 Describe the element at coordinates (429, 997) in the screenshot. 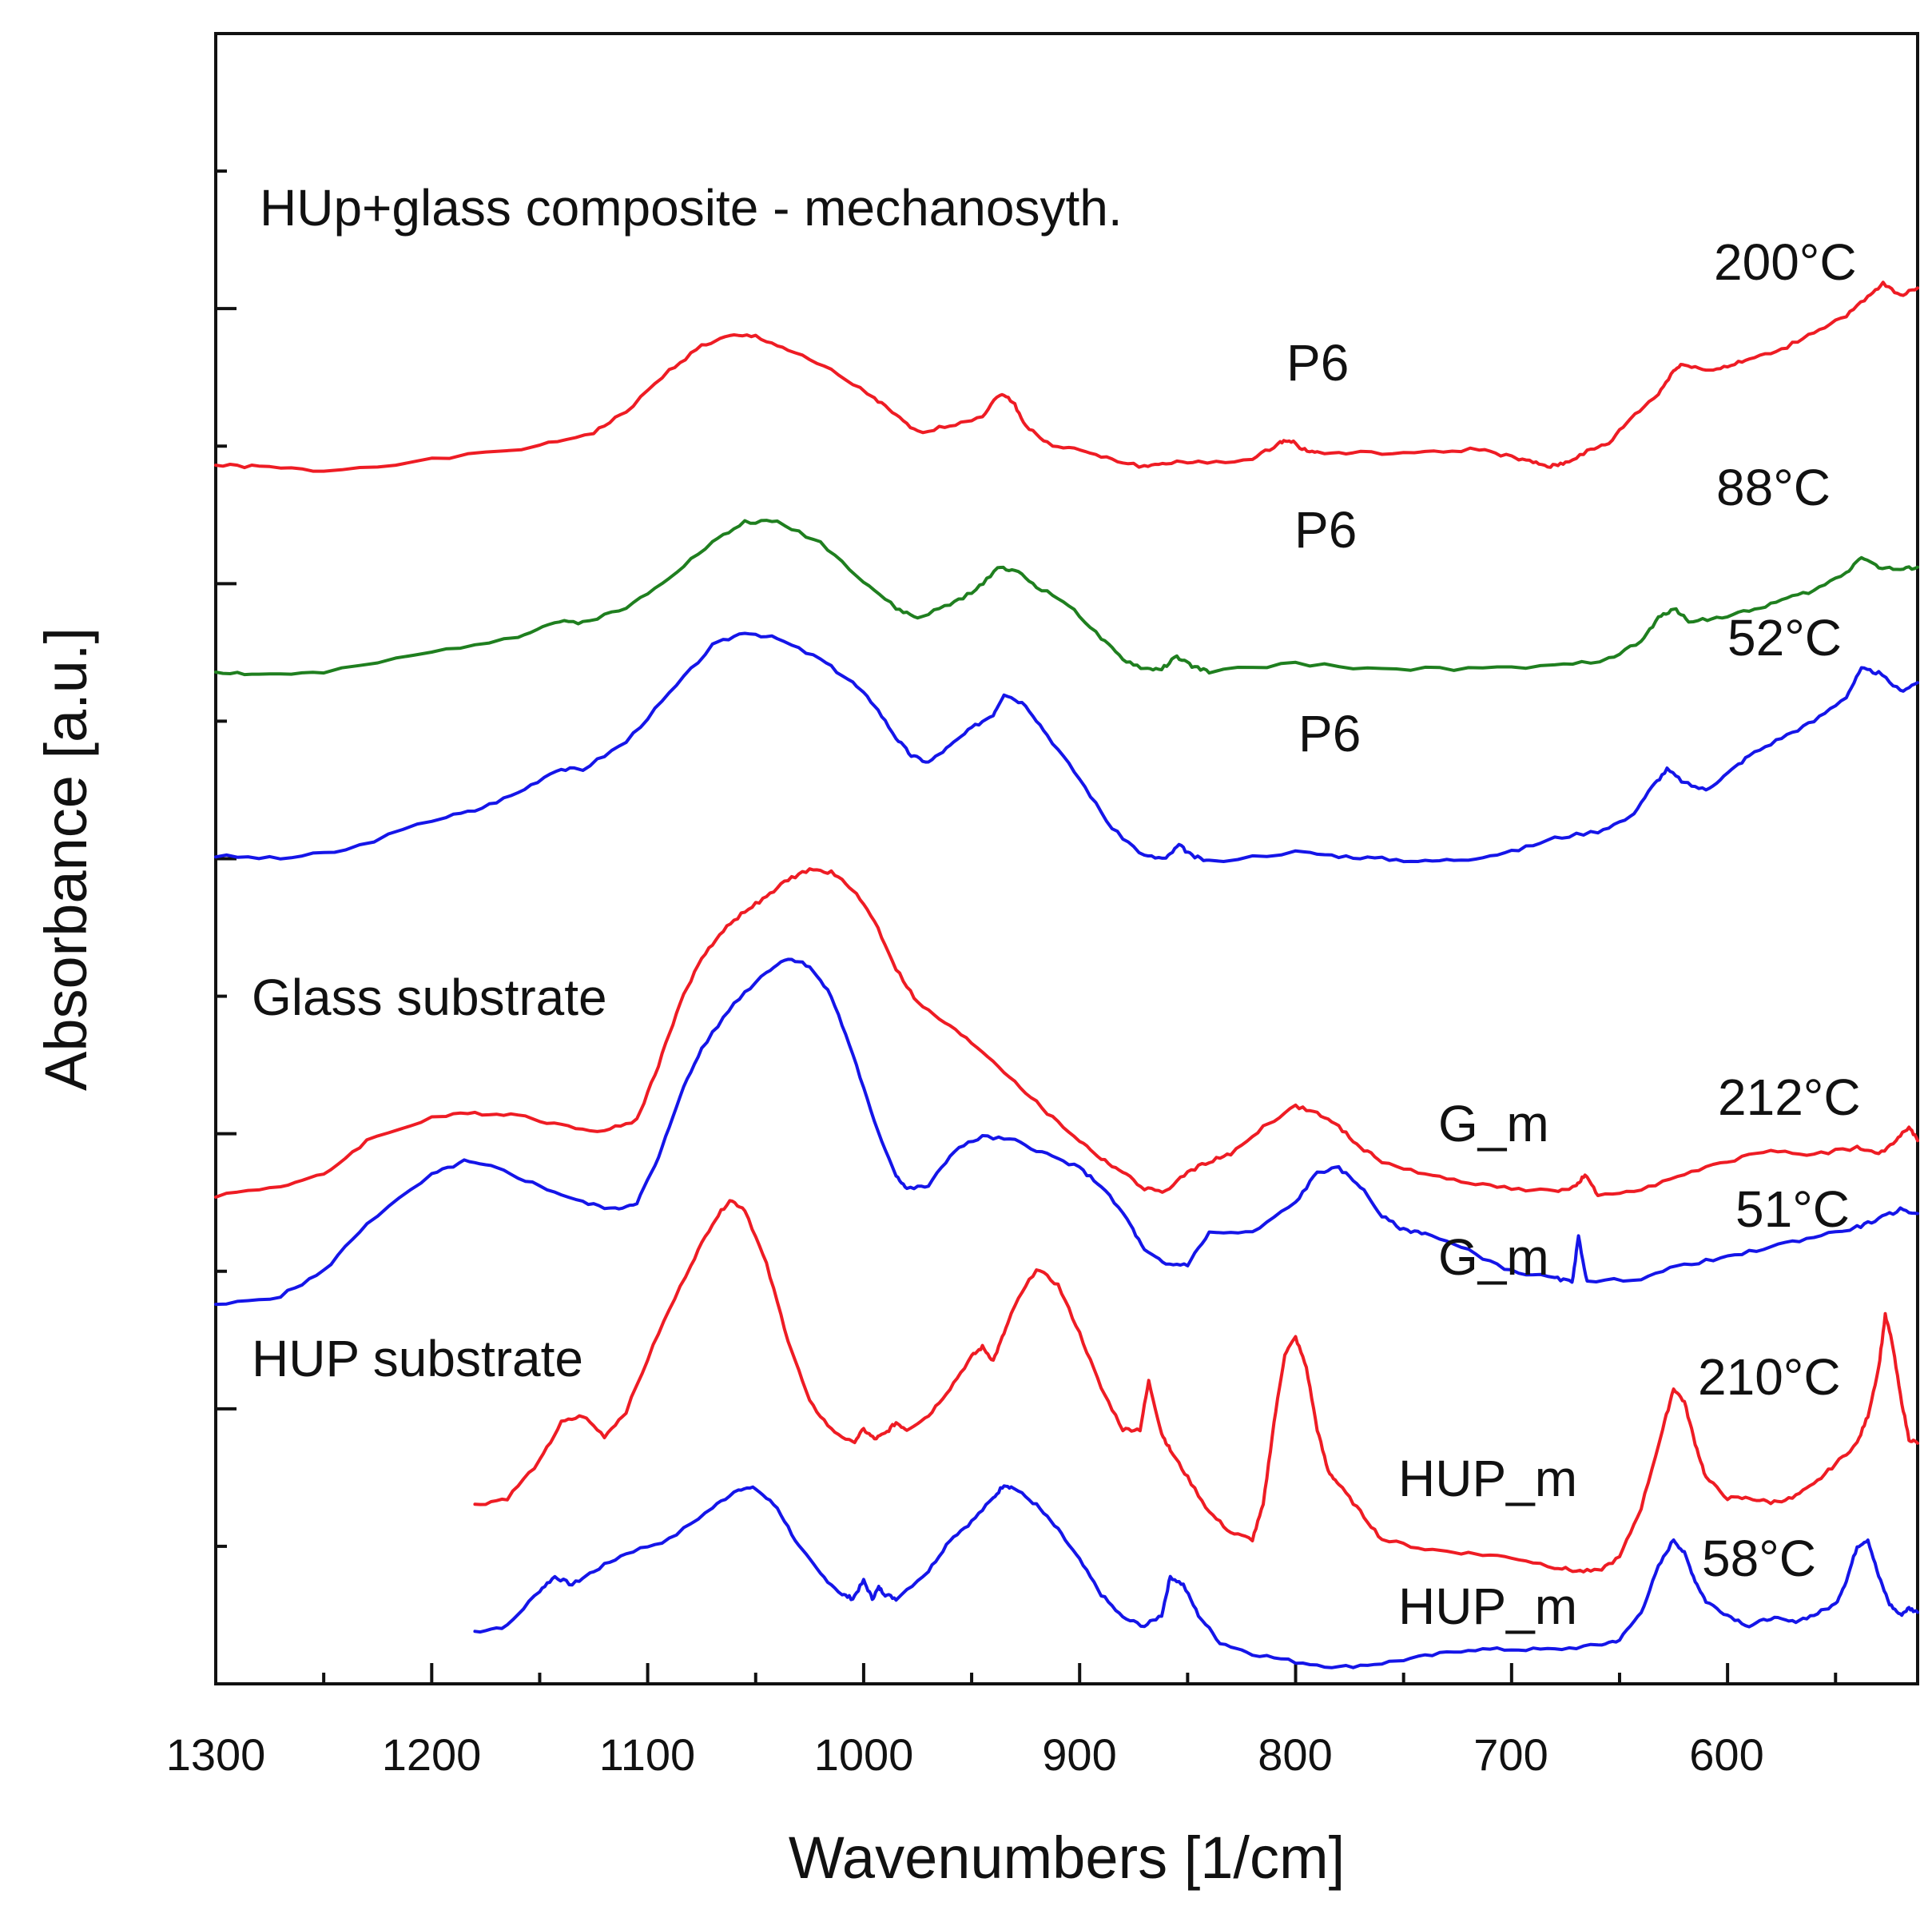

I see `group-label-glass: Glass substrate` at that location.